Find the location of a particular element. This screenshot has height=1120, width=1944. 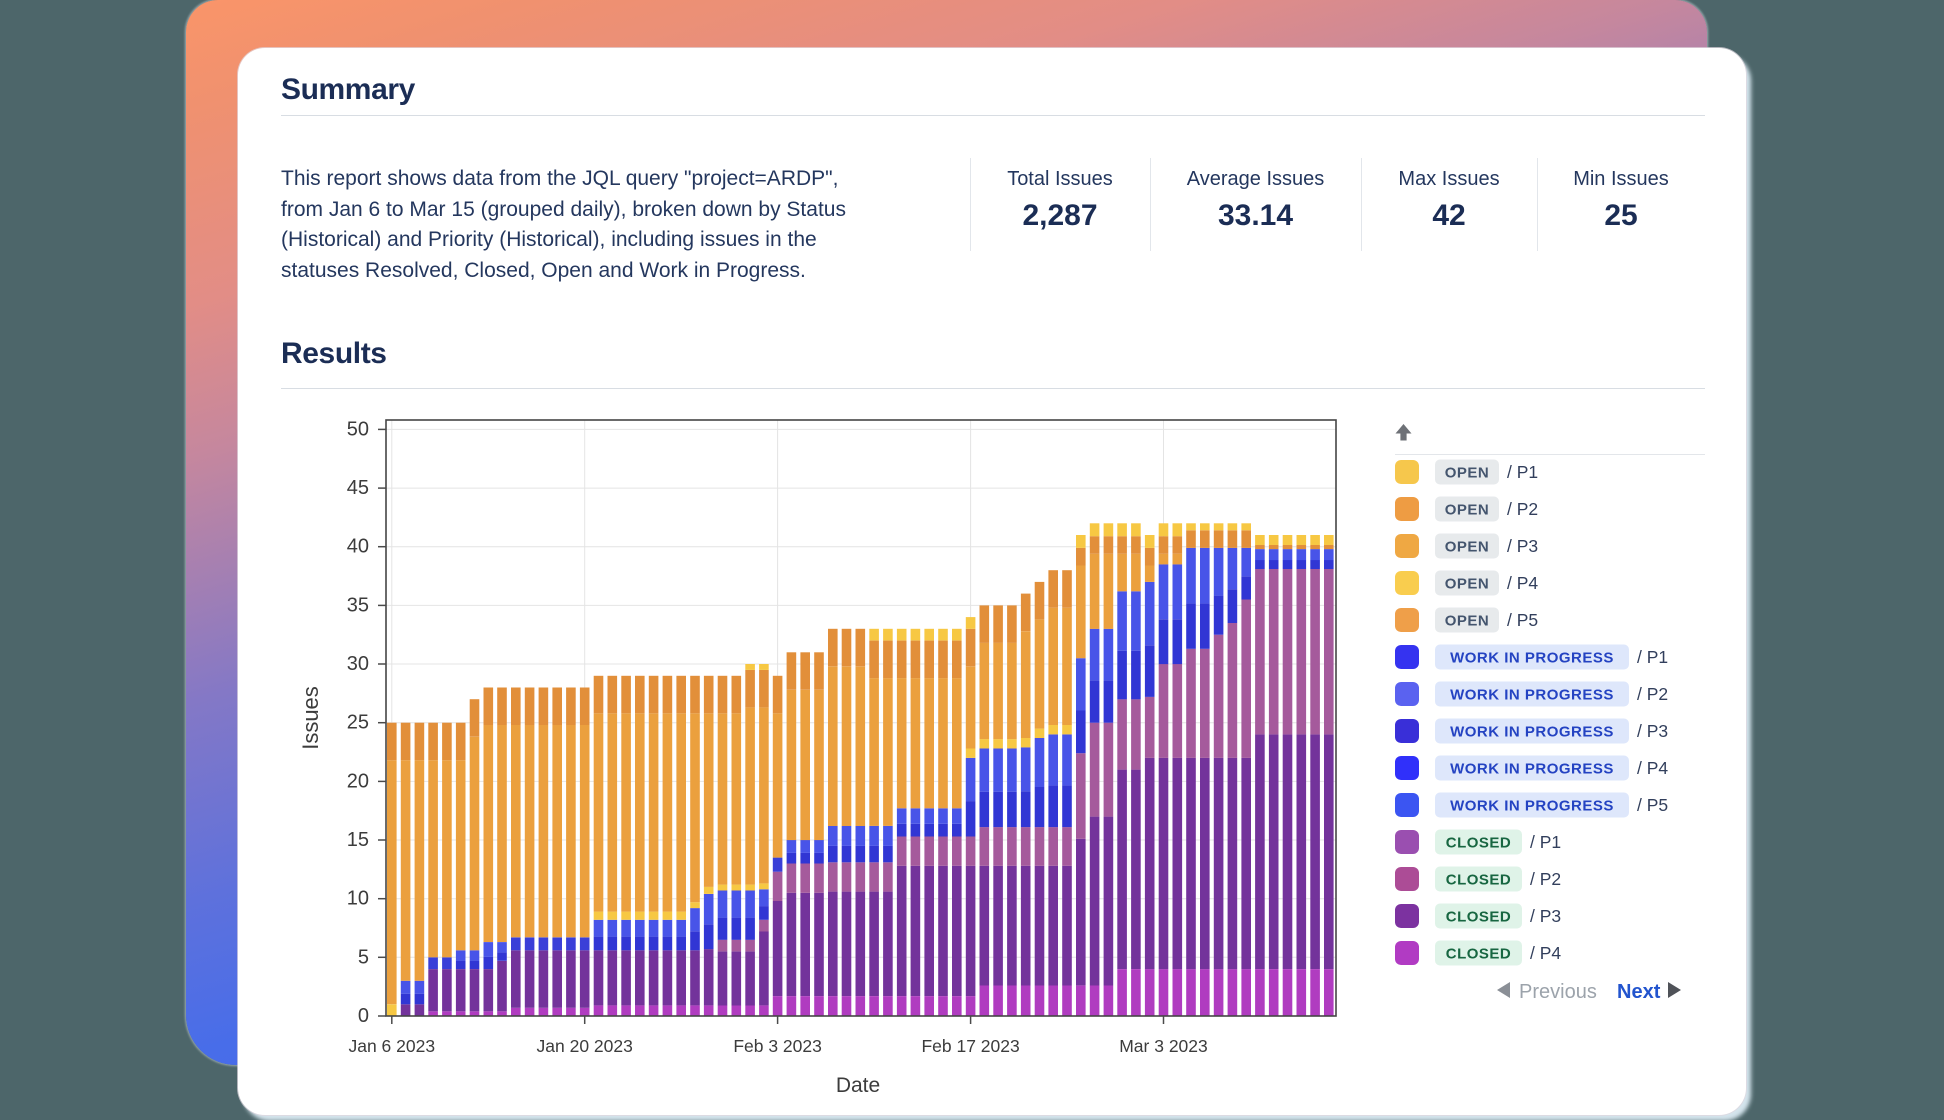

svg-text: 0 is located at coordinates (363, 1016).